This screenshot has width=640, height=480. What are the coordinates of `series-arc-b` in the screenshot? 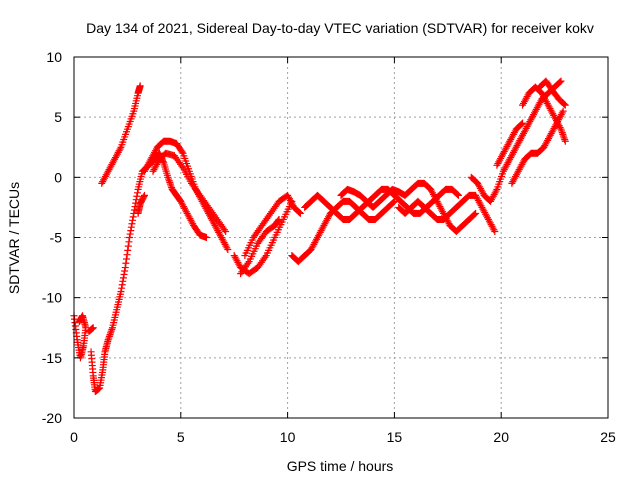 It's located at (148, 272).